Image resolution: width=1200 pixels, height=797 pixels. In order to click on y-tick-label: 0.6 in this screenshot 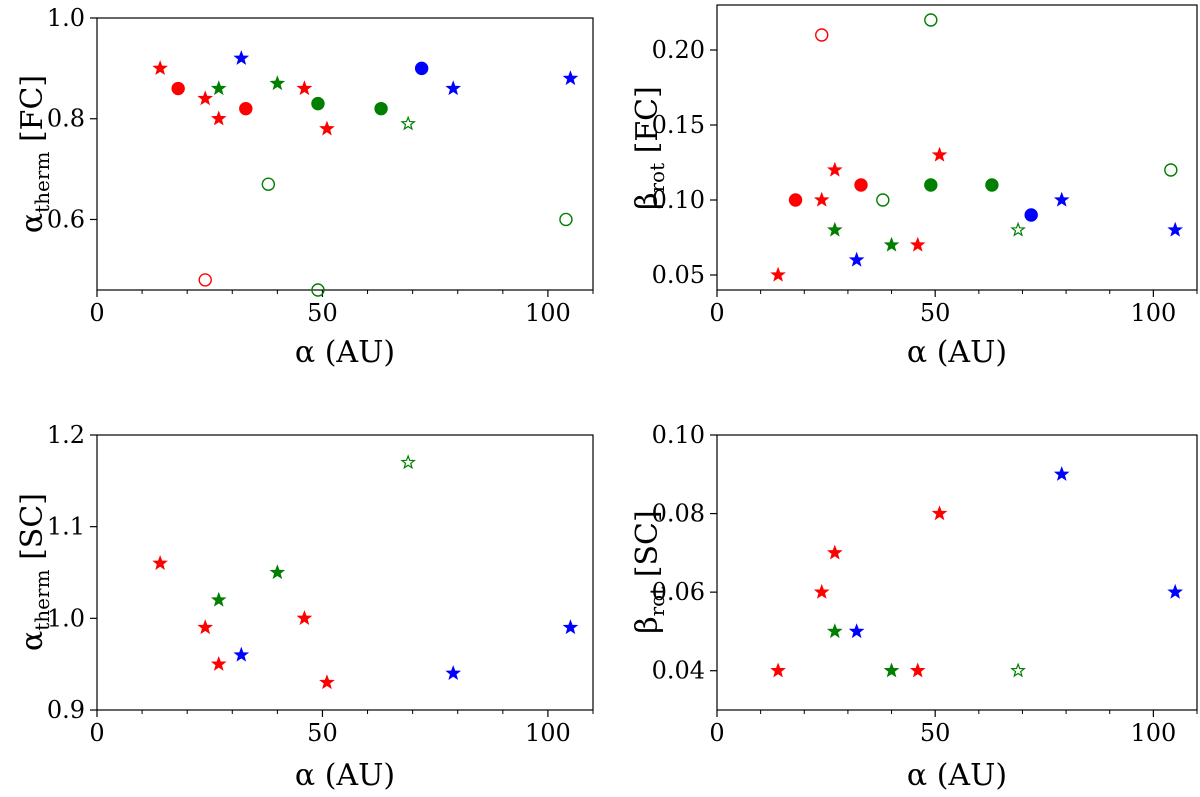, I will do `click(66, 219)`.